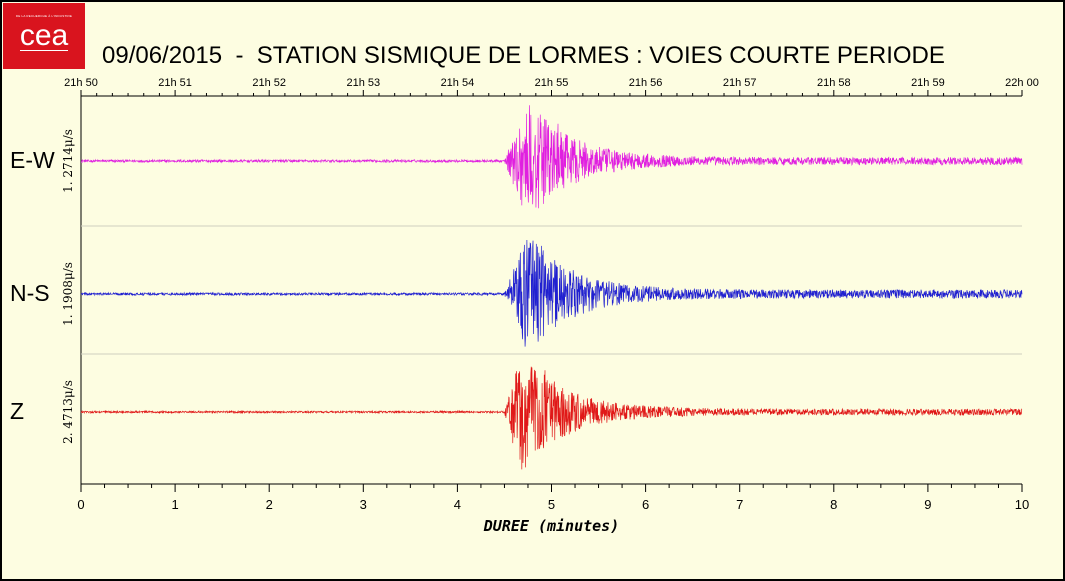 This screenshot has width=1065, height=581. Describe the element at coordinates (30, 293) in the screenshot. I see `channel-label: N-S` at that location.